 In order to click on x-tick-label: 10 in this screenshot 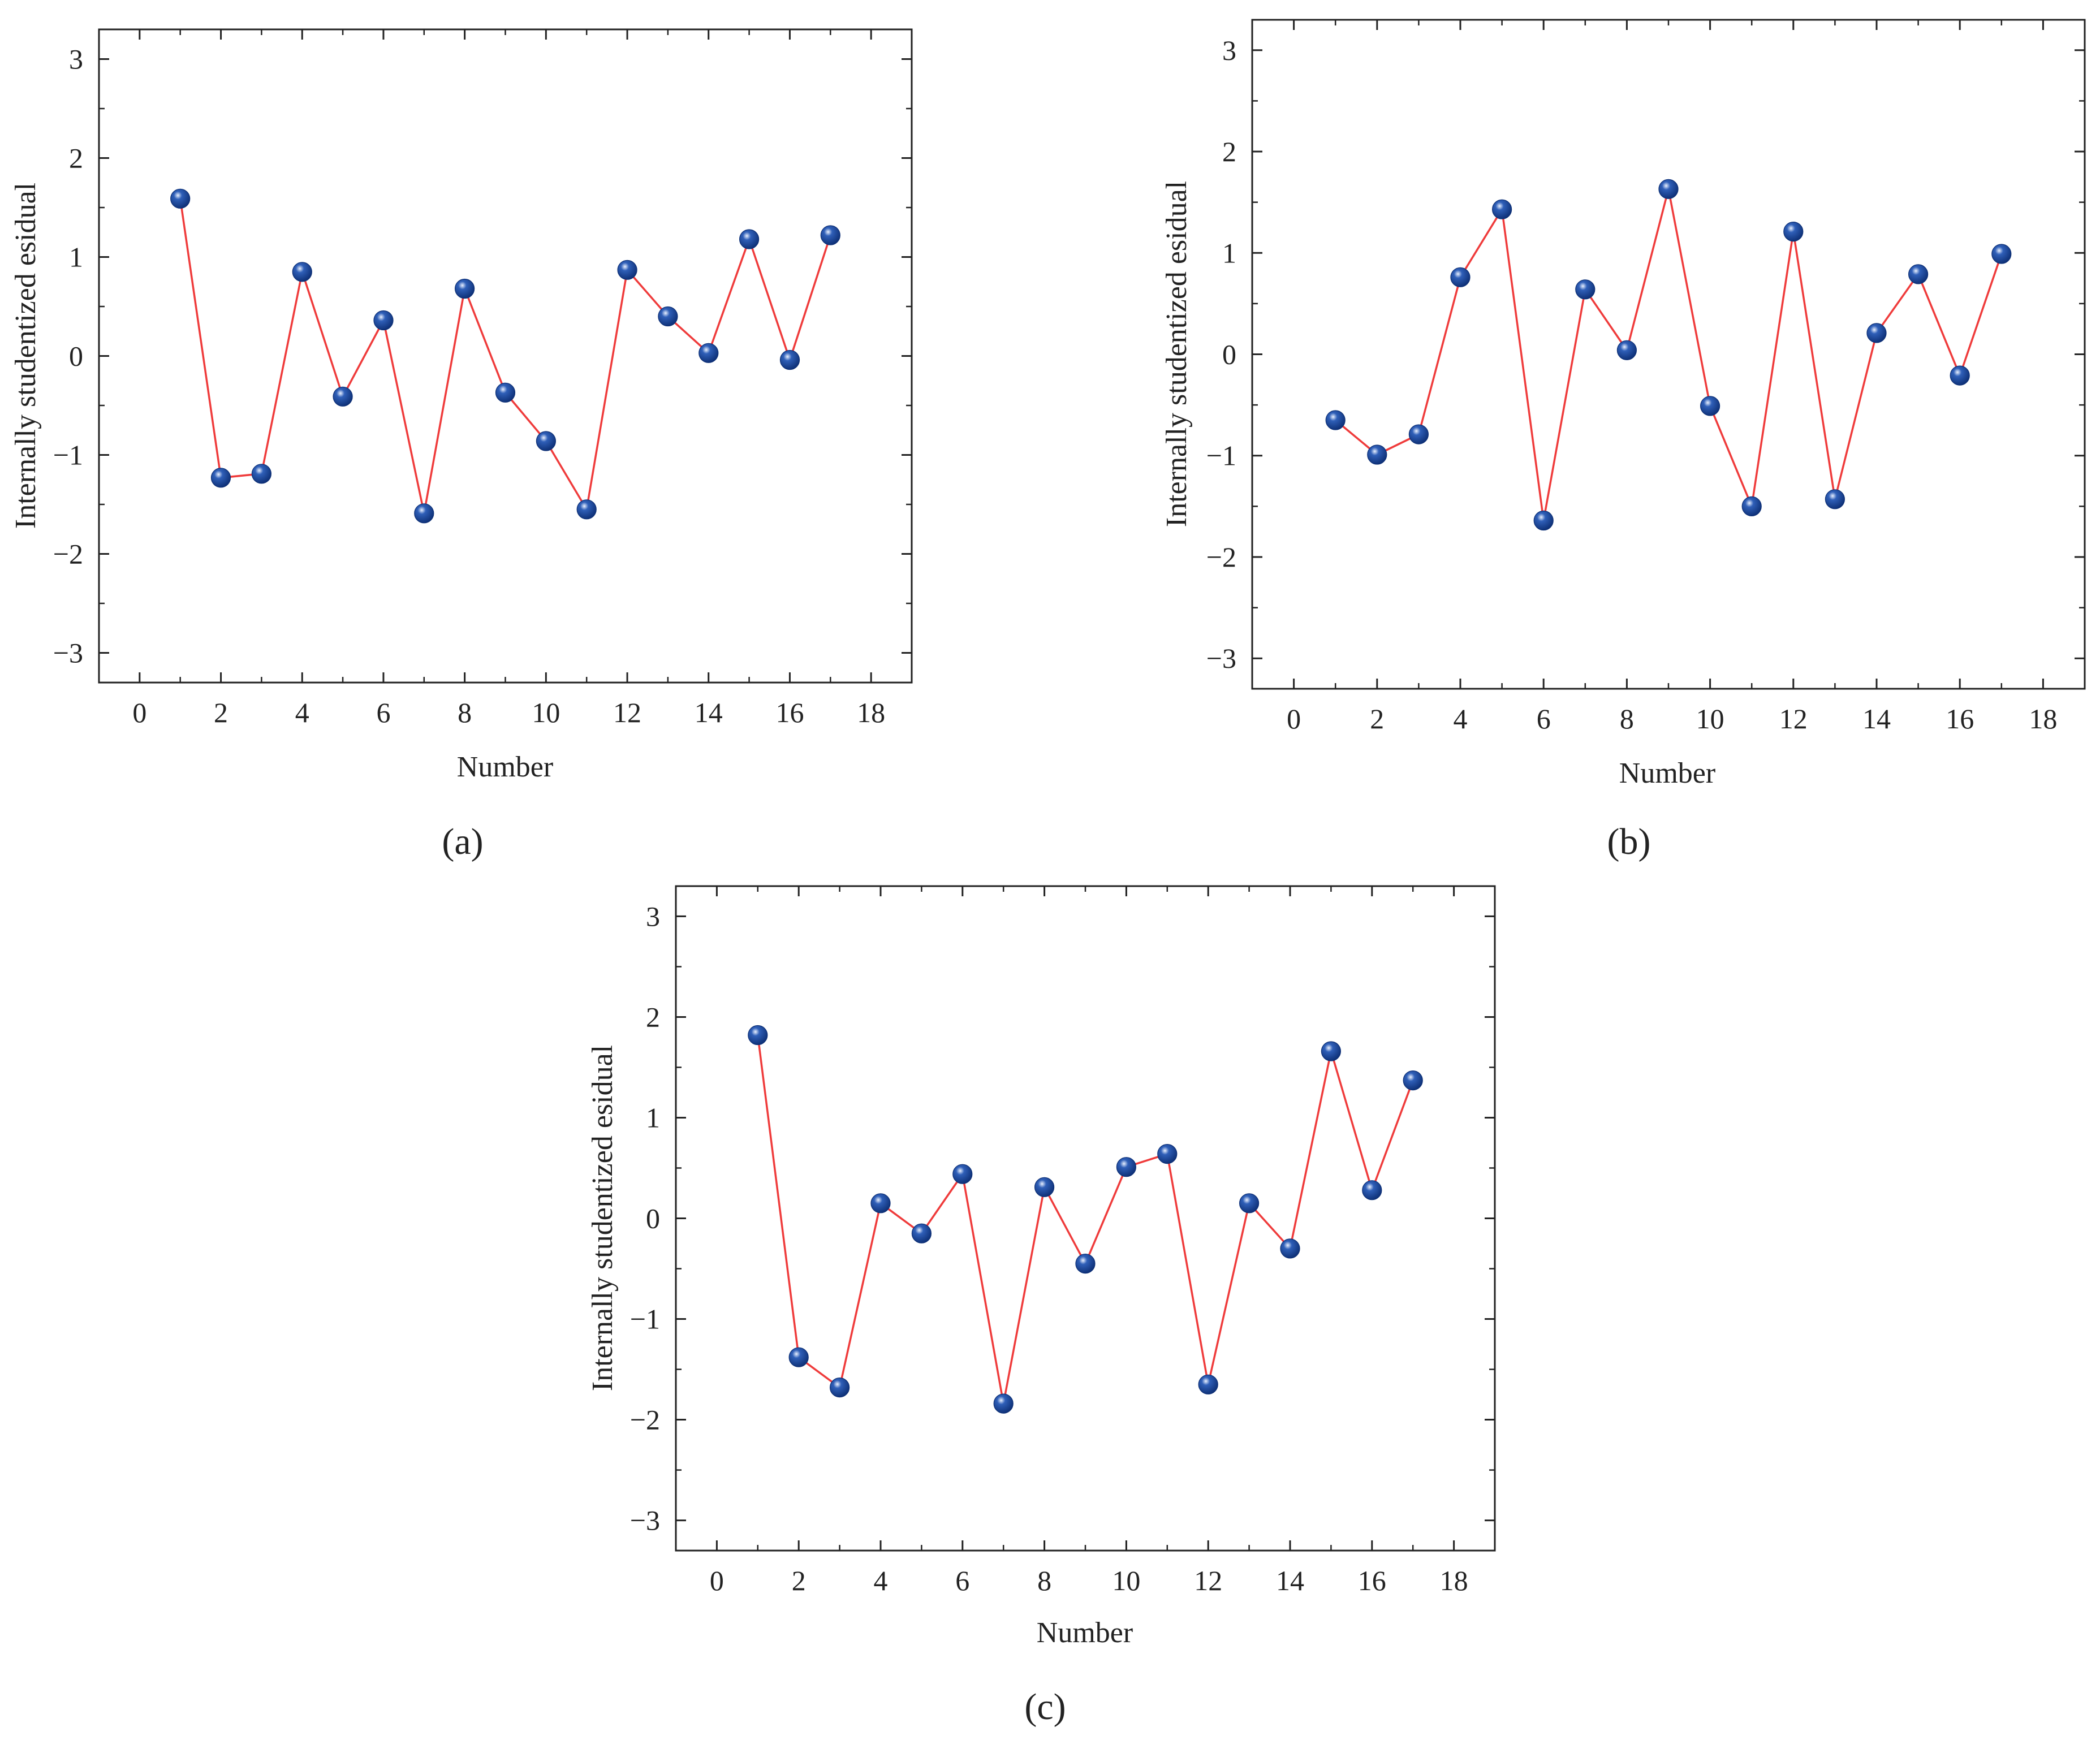, I will do `click(1710, 719)`.